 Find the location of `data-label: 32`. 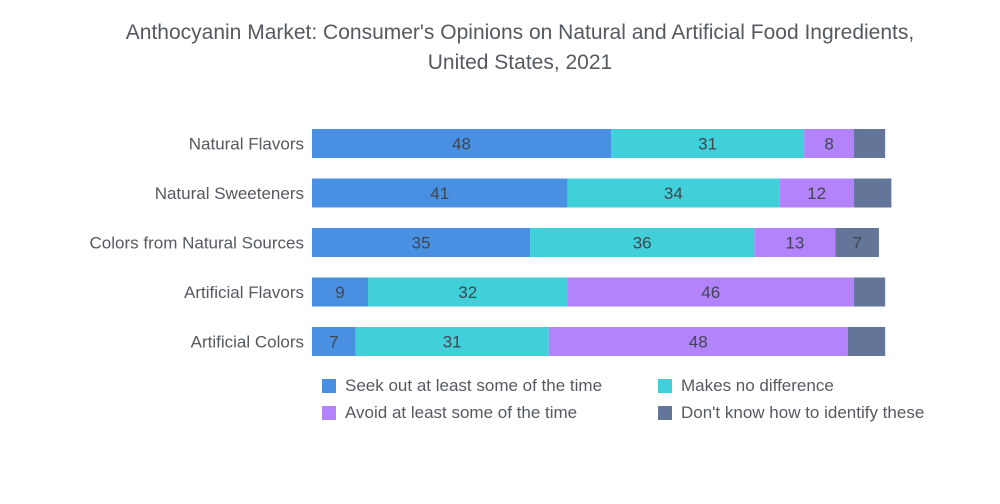

data-label: 32 is located at coordinates (467, 292).